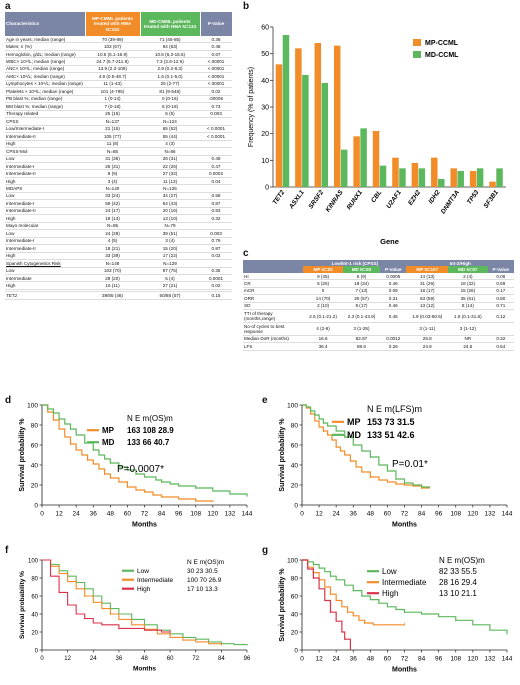 Image resolution: width=520 pixels, height=685 pixels. Describe the element at coordinates (265, 134) in the screenshot. I see `y-tick-label: 20` at that location.